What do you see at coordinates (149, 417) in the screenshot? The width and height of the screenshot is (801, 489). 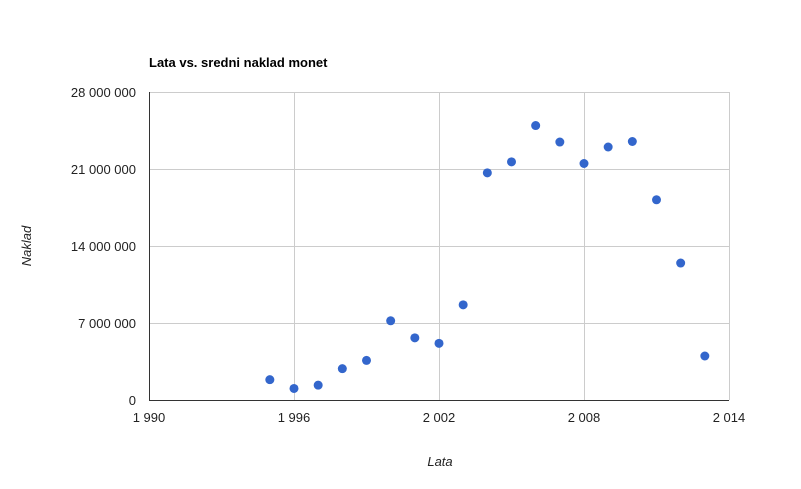 I see `x-tick-label: 1 990` at bounding box center [149, 417].